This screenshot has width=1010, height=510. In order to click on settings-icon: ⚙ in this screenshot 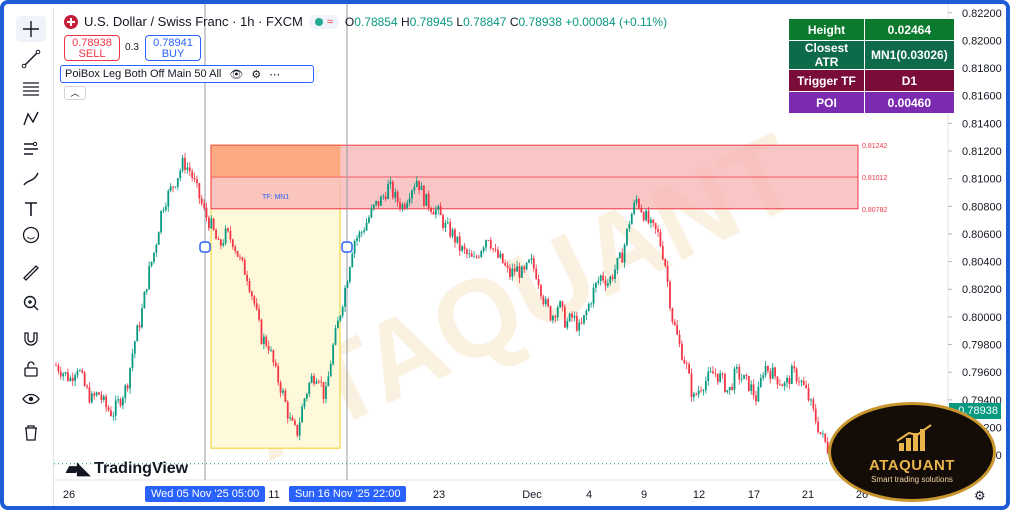, I will do `click(256, 74)`.